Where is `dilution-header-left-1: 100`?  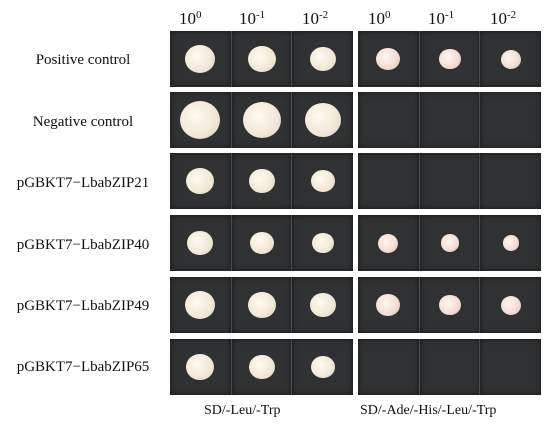
dilution-header-left-1: 100 is located at coordinates (190, 18).